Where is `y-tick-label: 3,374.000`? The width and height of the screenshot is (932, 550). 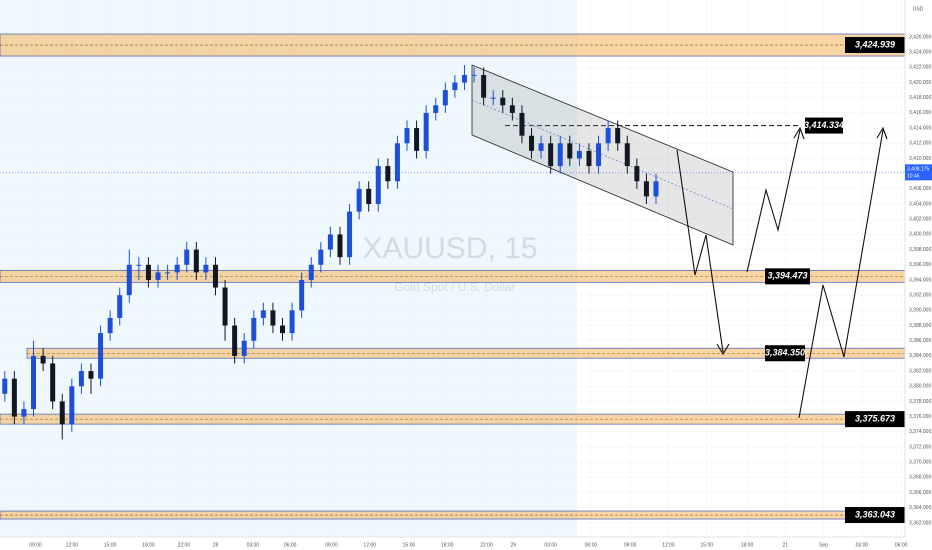 y-tick-label: 3,374.000 is located at coordinates (920, 432).